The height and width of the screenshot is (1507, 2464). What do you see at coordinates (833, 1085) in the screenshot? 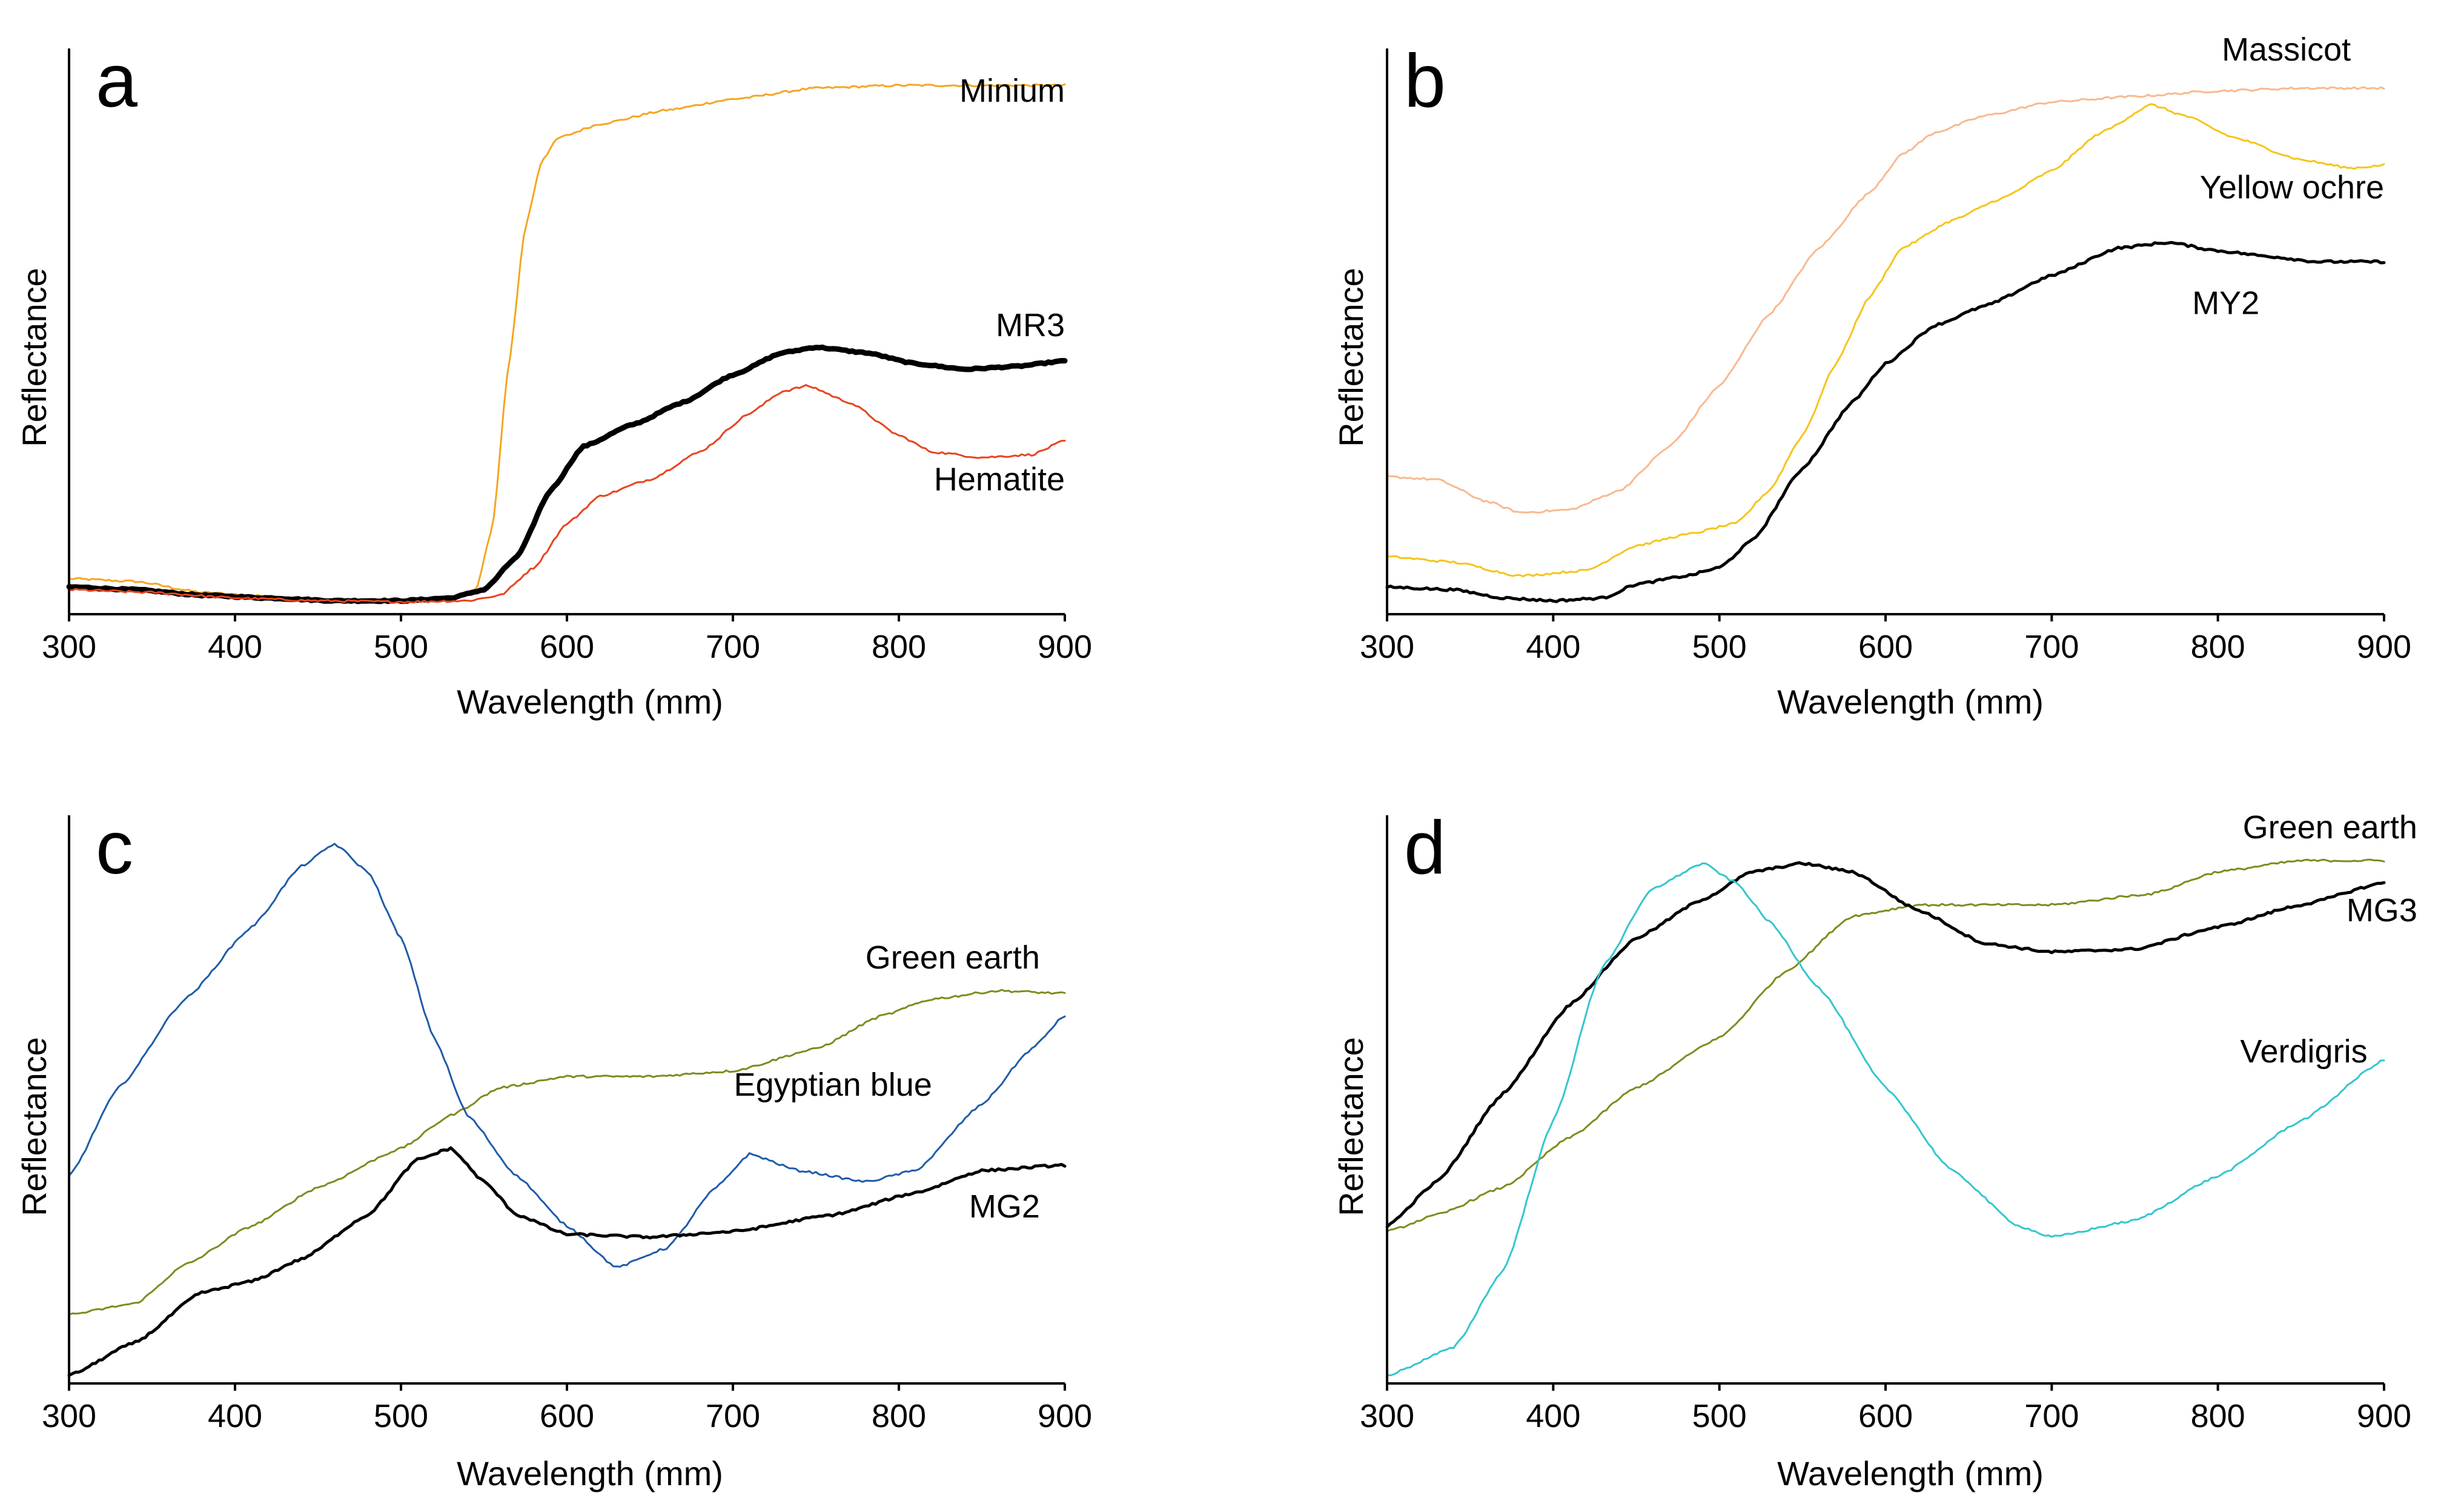
I see `series-label: Egyptian blue` at bounding box center [833, 1085].